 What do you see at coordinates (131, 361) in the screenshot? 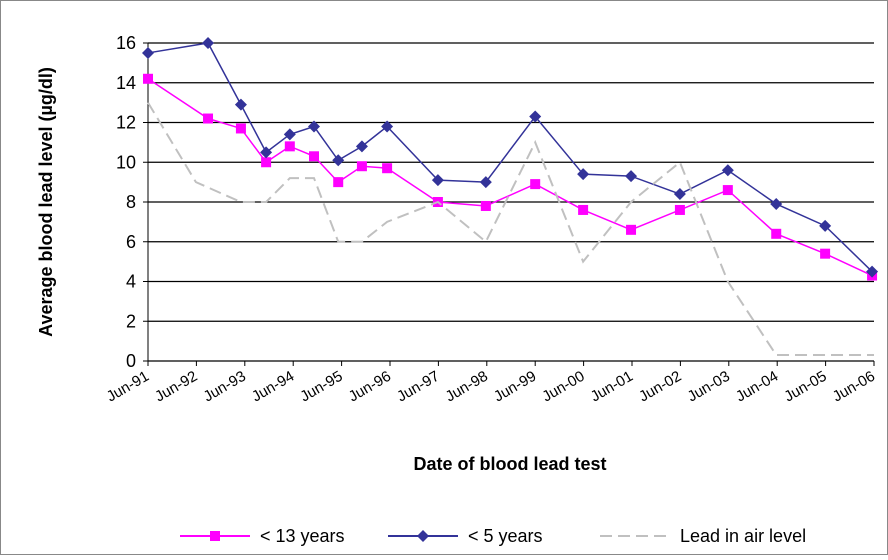
I see `y-tick-label: 0` at bounding box center [131, 361].